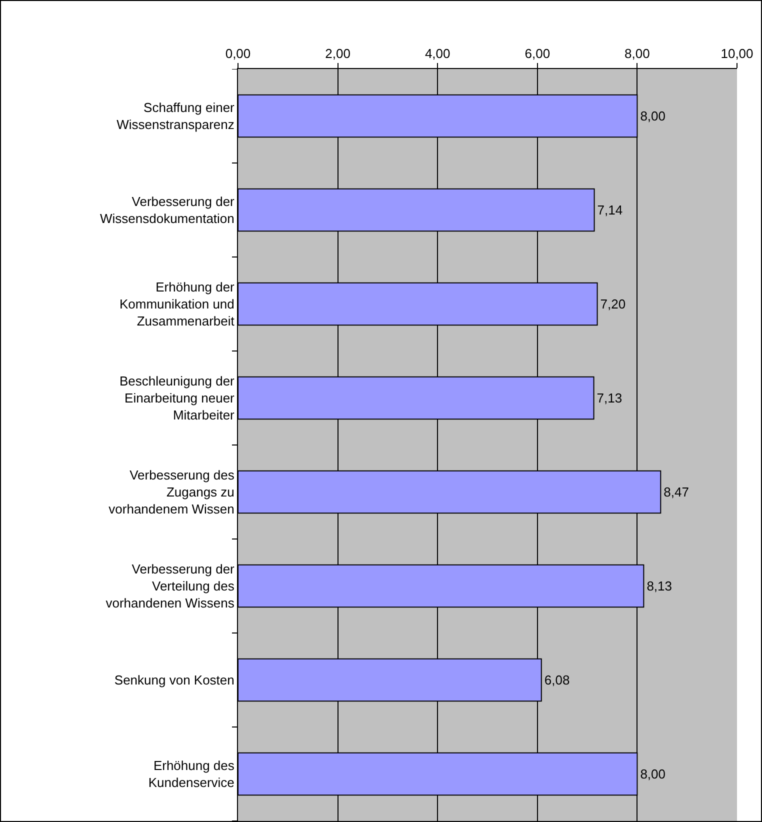 The height and width of the screenshot is (822, 762). I want to click on y-tick-label: Verbesserung des Zugangs zu vorhandenem Wissen, so click(171, 492).